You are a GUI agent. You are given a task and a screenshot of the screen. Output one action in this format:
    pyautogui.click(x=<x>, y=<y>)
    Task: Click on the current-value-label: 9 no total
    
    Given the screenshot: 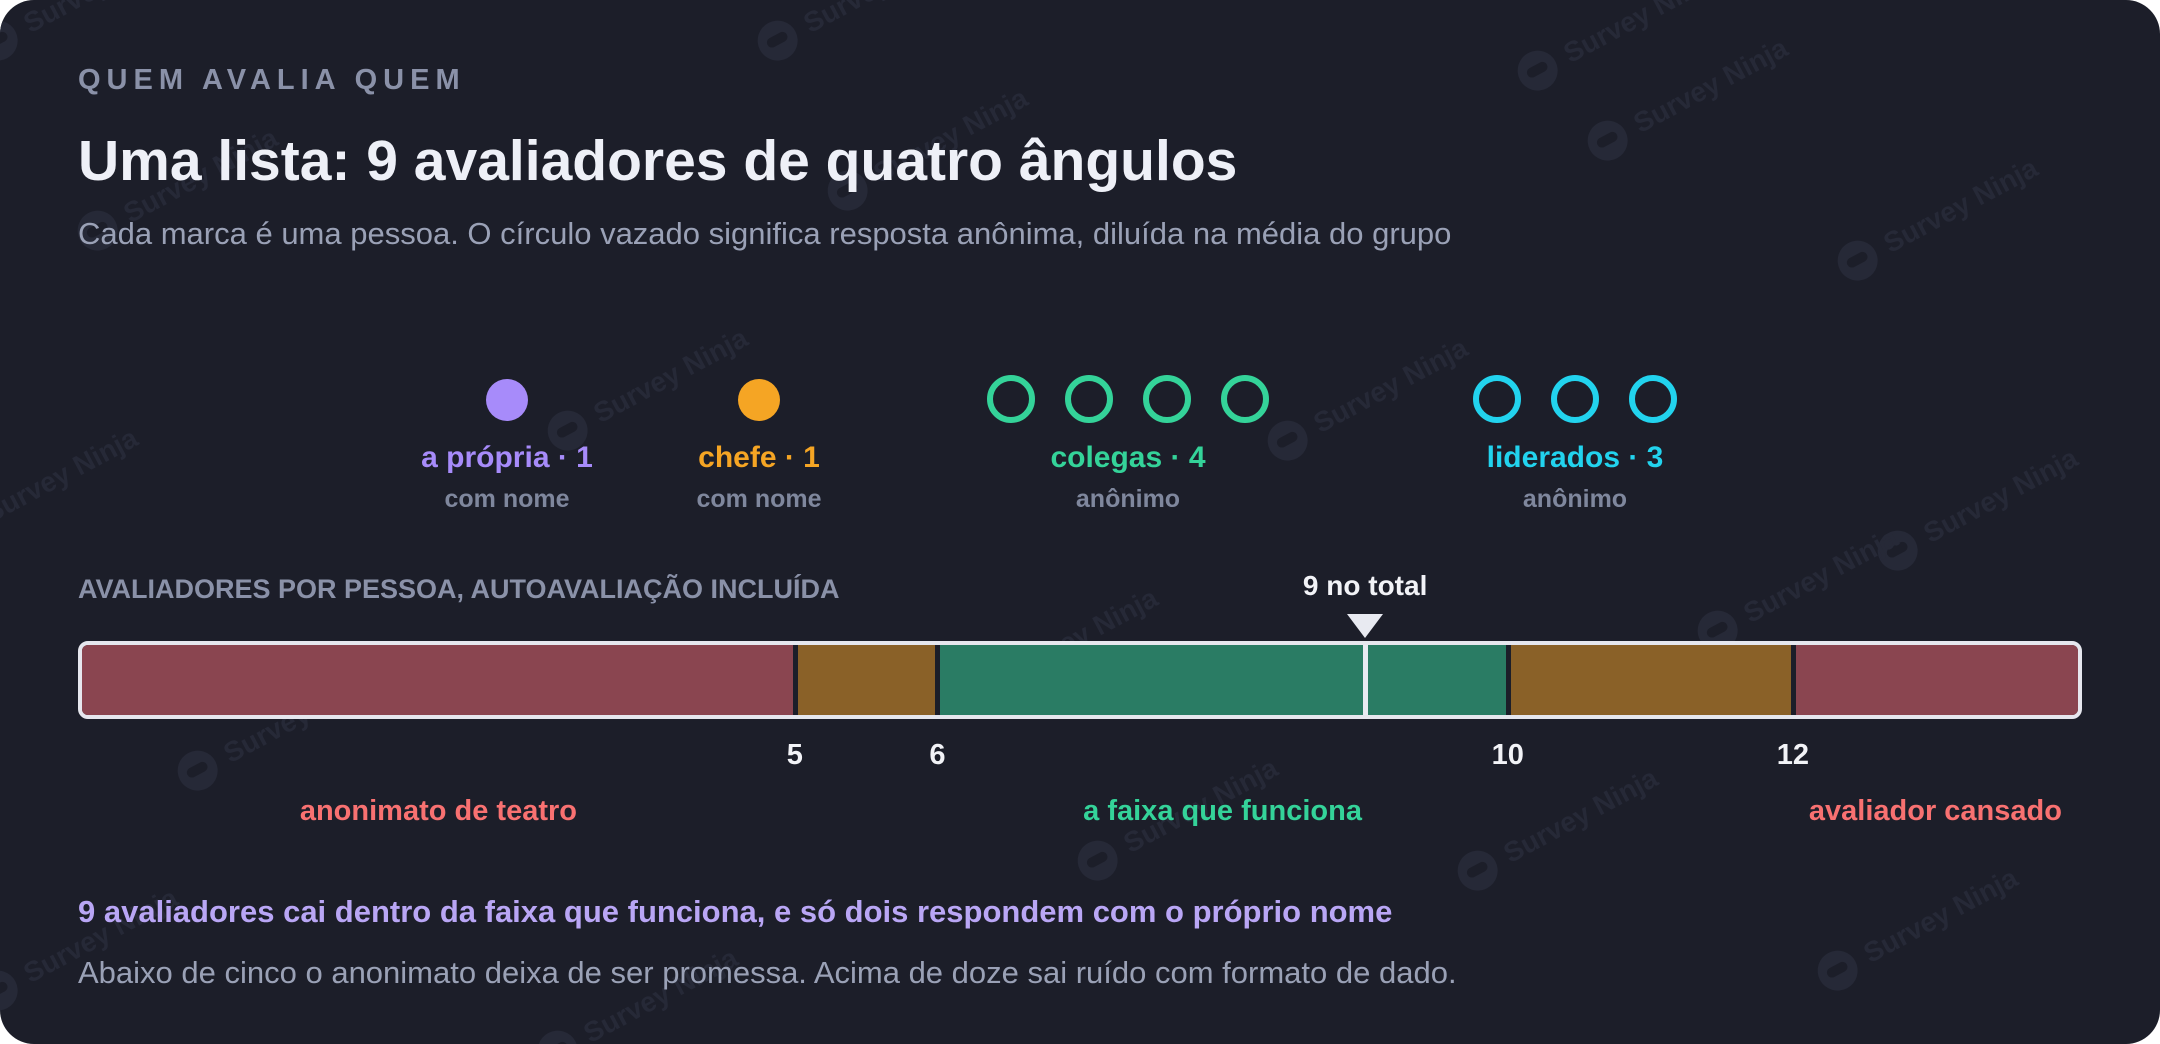 What is the action you would take?
    pyautogui.click(x=1365, y=585)
    